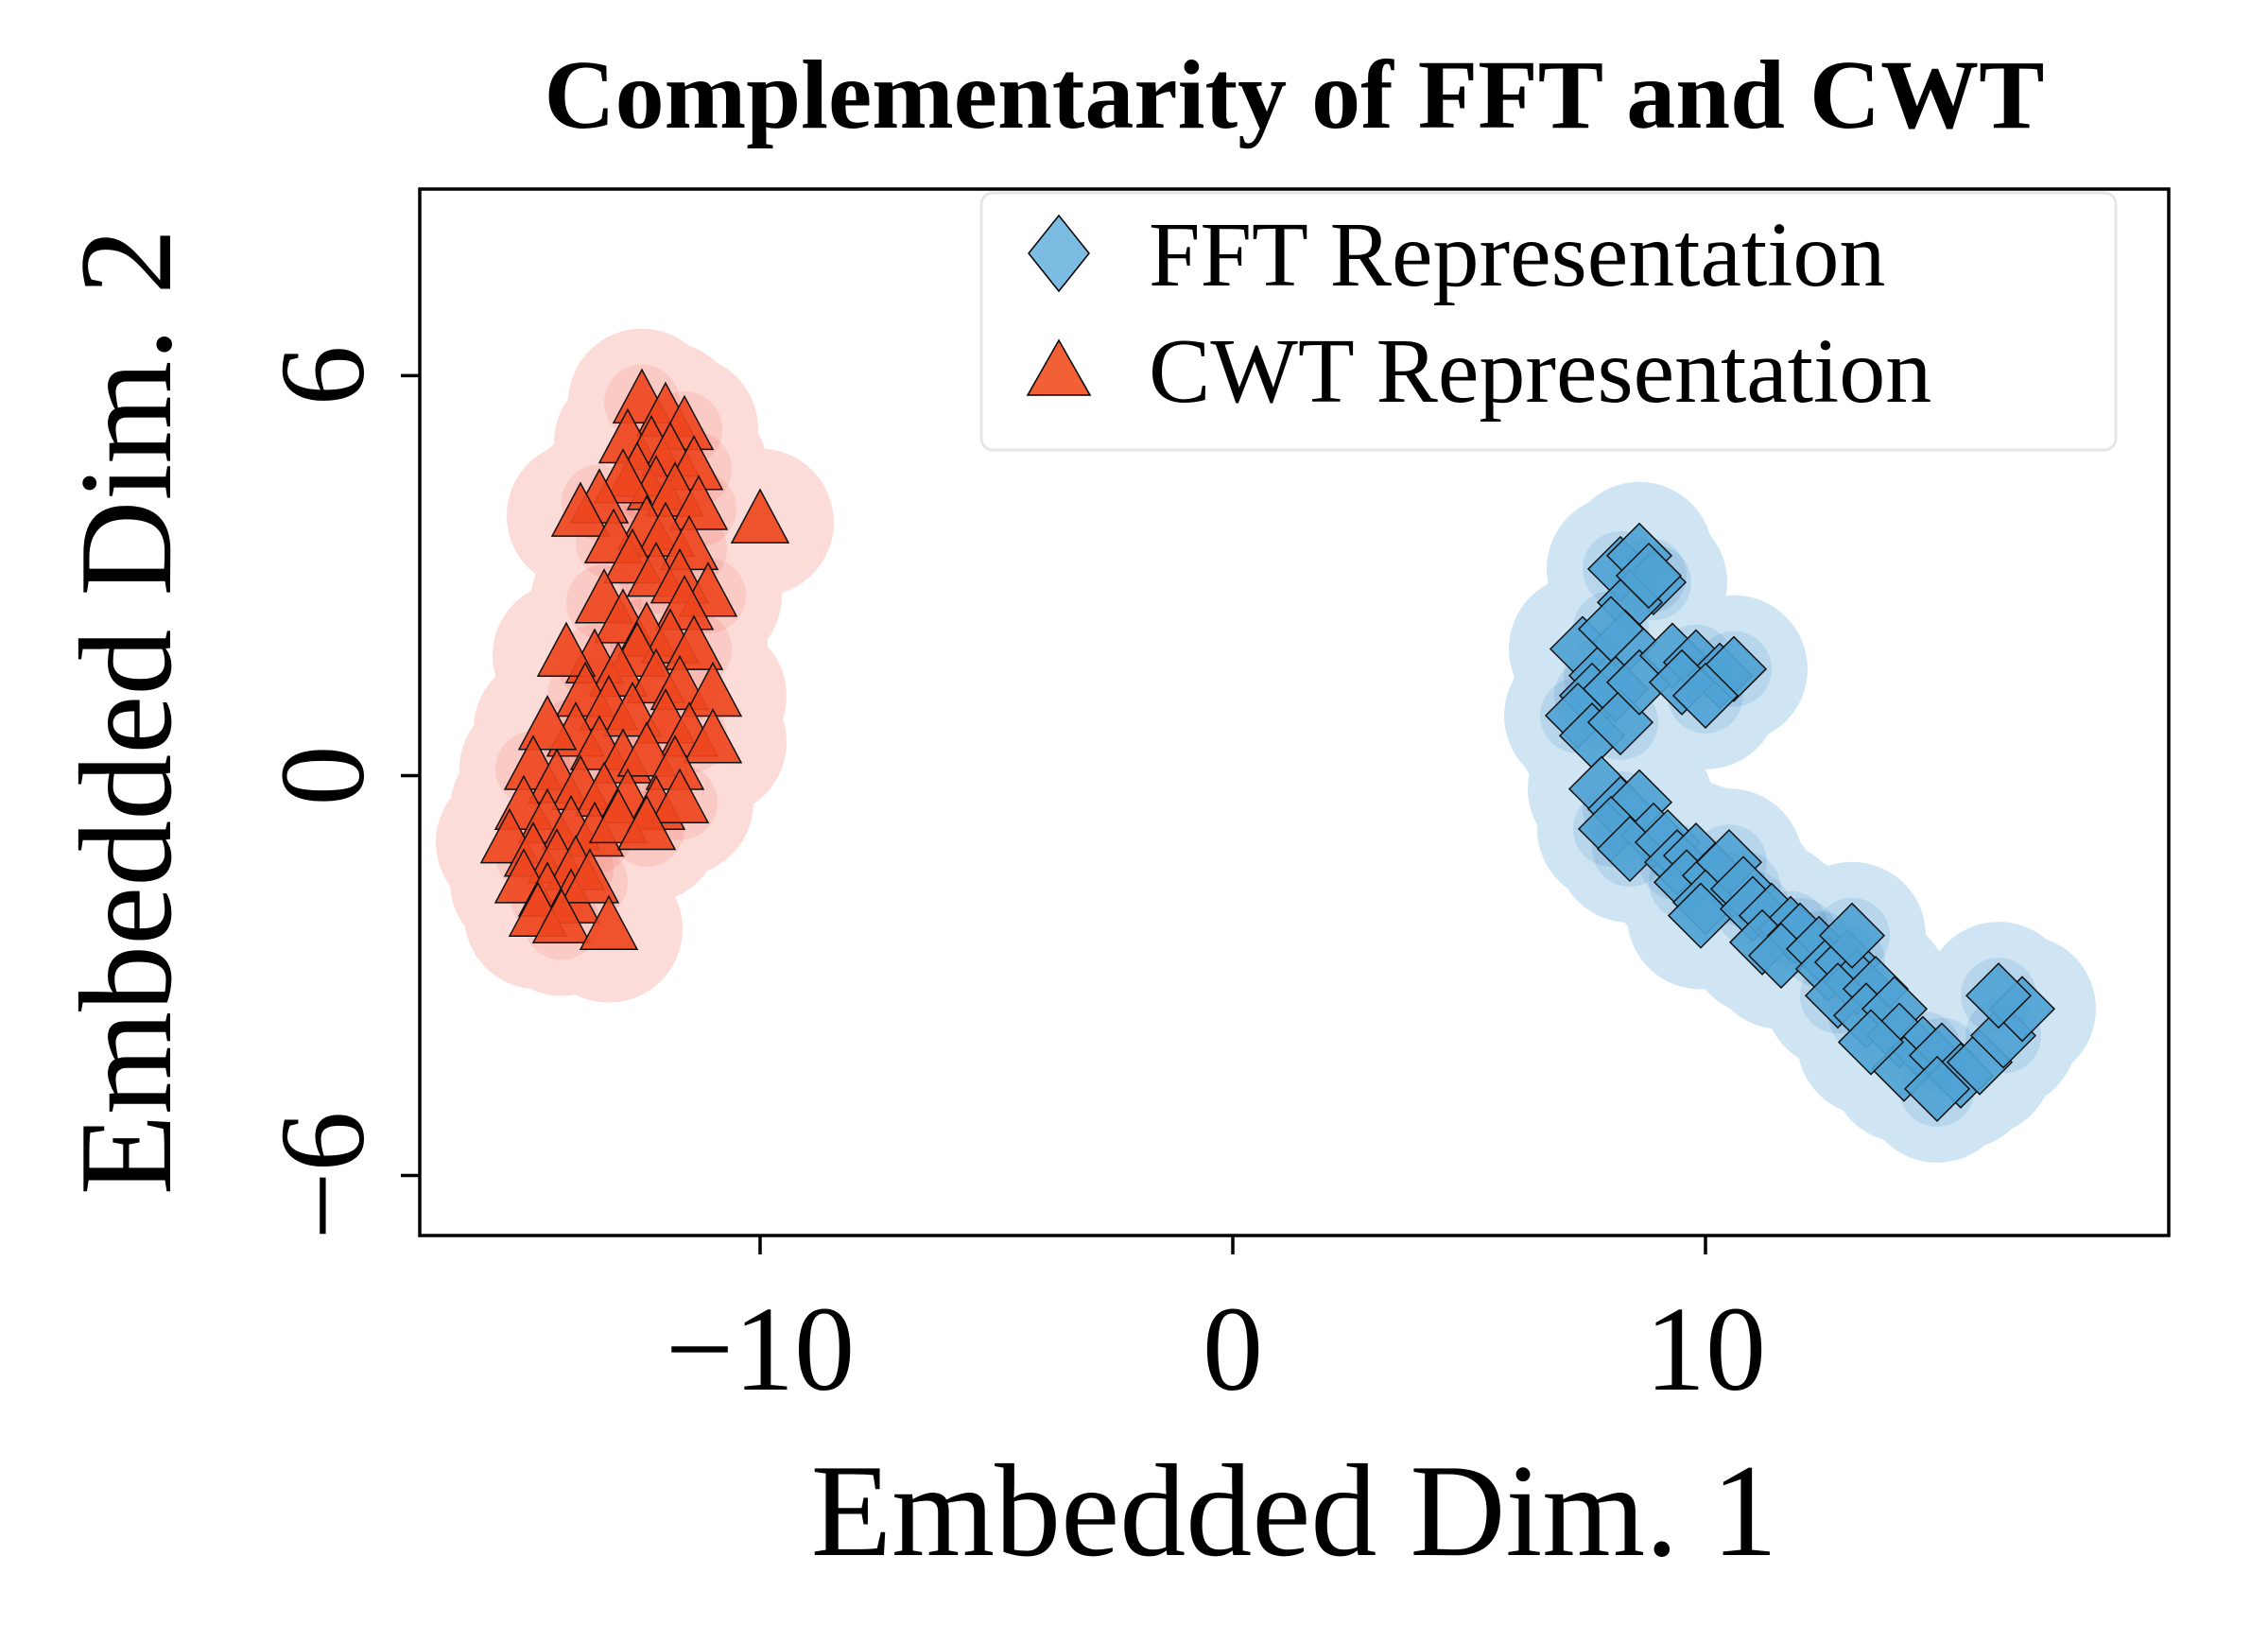 This screenshot has width=2268, height=1642. Describe the element at coordinates (761, 1349) in the screenshot. I see `x-tick-label: −10` at that location.